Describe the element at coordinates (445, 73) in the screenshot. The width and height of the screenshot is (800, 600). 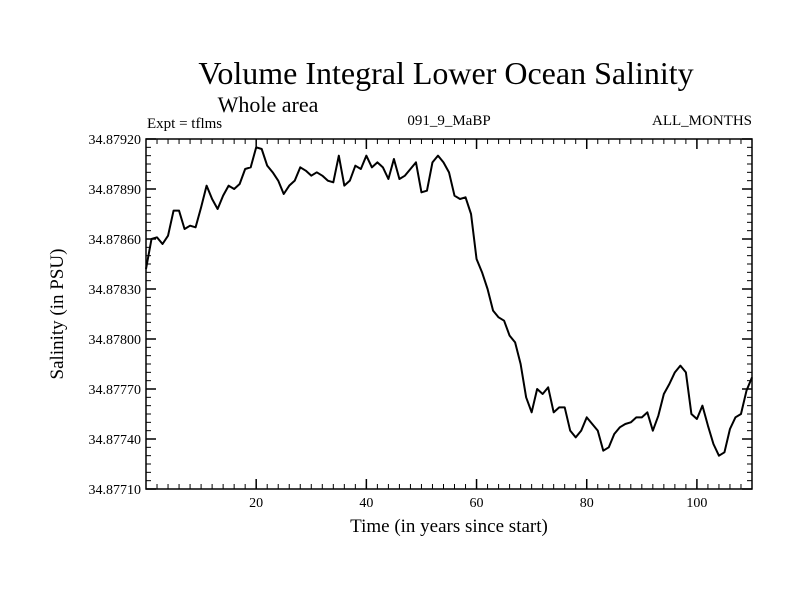
I see `chart-title: Volume Integral Lower Ocean Salinity` at that location.